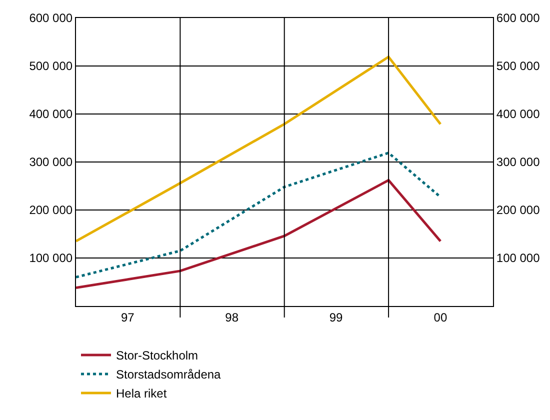  What do you see at coordinates (169, 375) in the screenshot?
I see `legend-label: Storstadsområdena` at bounding box center [169, 375].